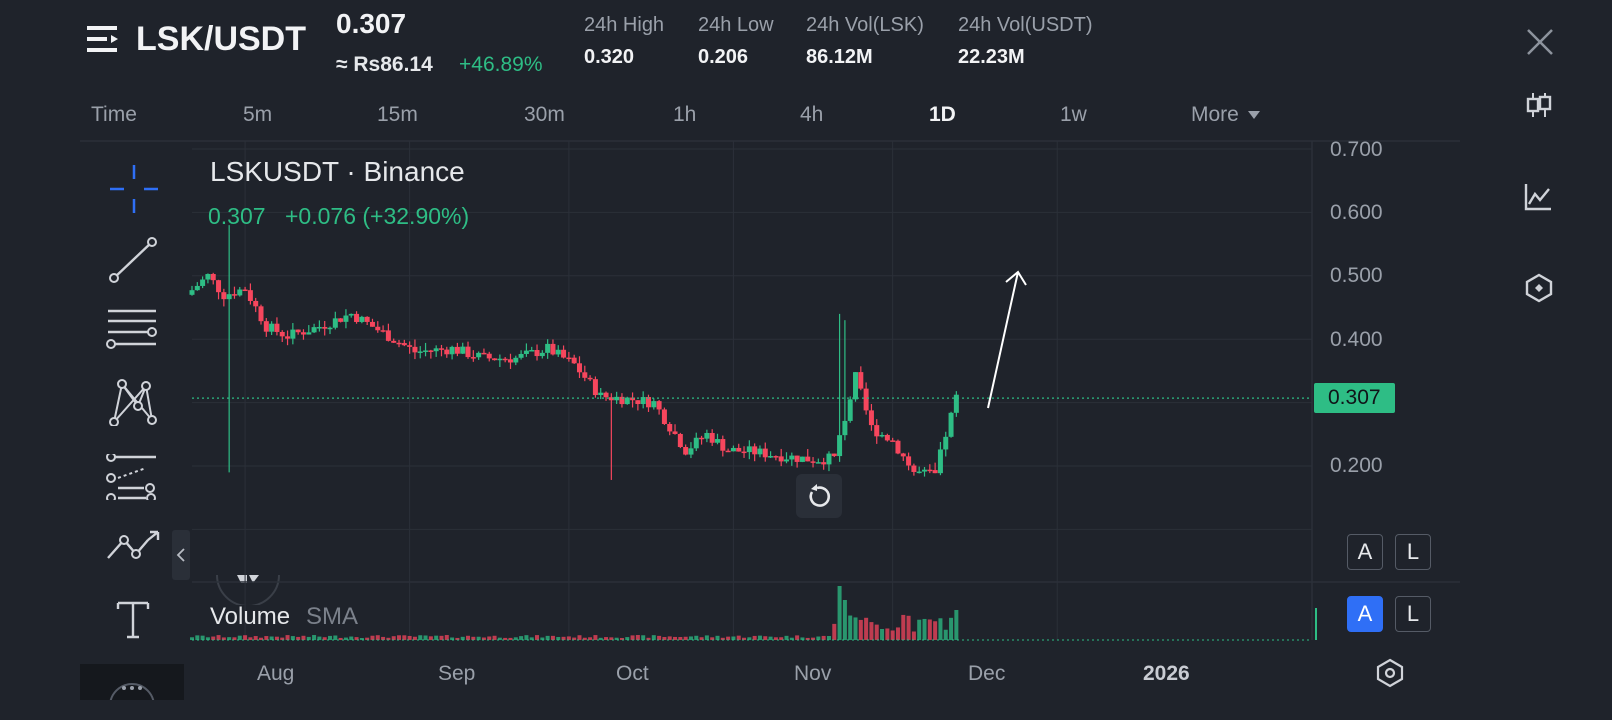 The width and height of the screenshot is (1612, 720). Describe the element at coordinates (132, 331) in the screenshot. I see `horizontal-lines-icon` at that location.